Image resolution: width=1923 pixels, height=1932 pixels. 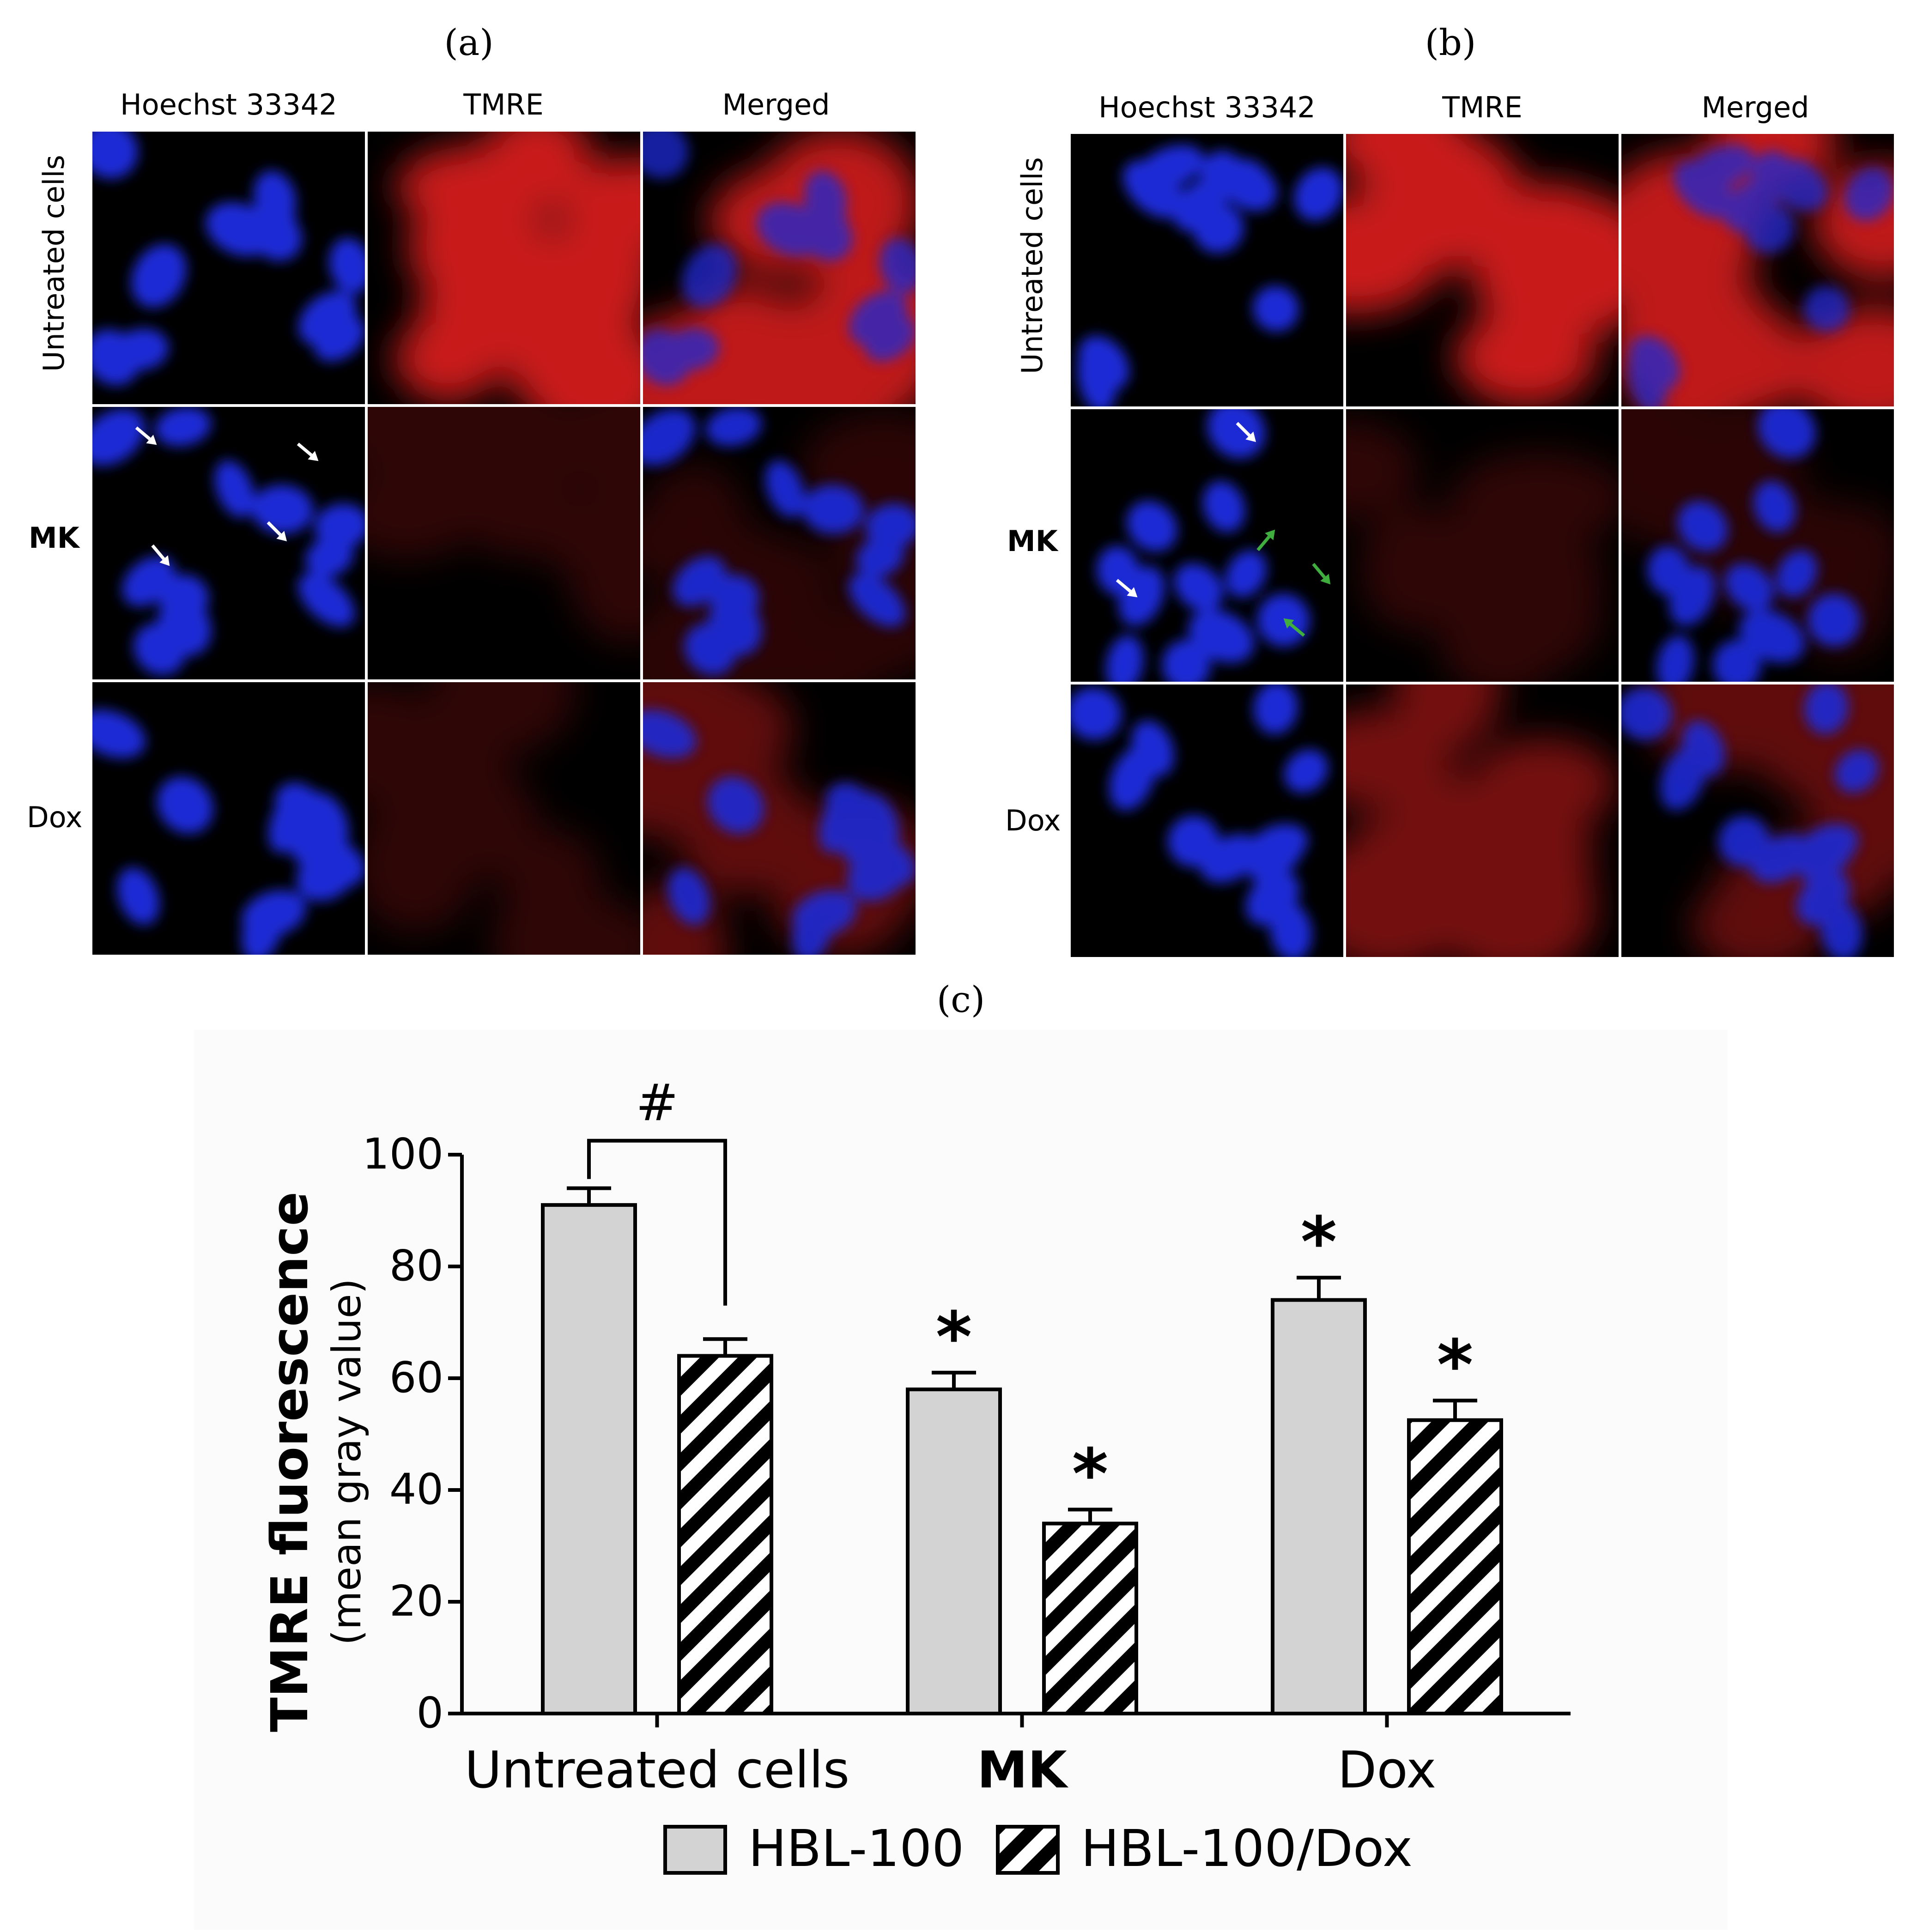 What do you see at coordinates (1757, 270) in the screenshot?
I see `panel-b-tile-untreated-merged` at bounding box center [1757, 270].